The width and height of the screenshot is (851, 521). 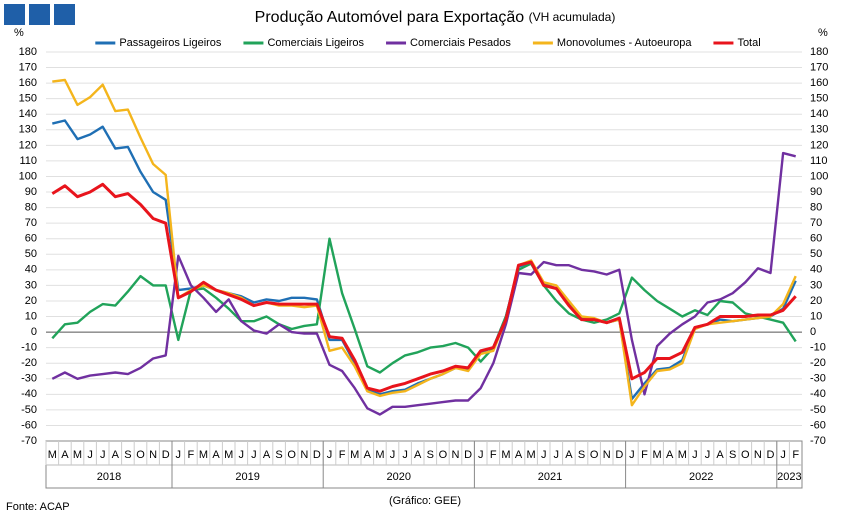 I want to click on year-label: 2021, so click(x=550, y=477).